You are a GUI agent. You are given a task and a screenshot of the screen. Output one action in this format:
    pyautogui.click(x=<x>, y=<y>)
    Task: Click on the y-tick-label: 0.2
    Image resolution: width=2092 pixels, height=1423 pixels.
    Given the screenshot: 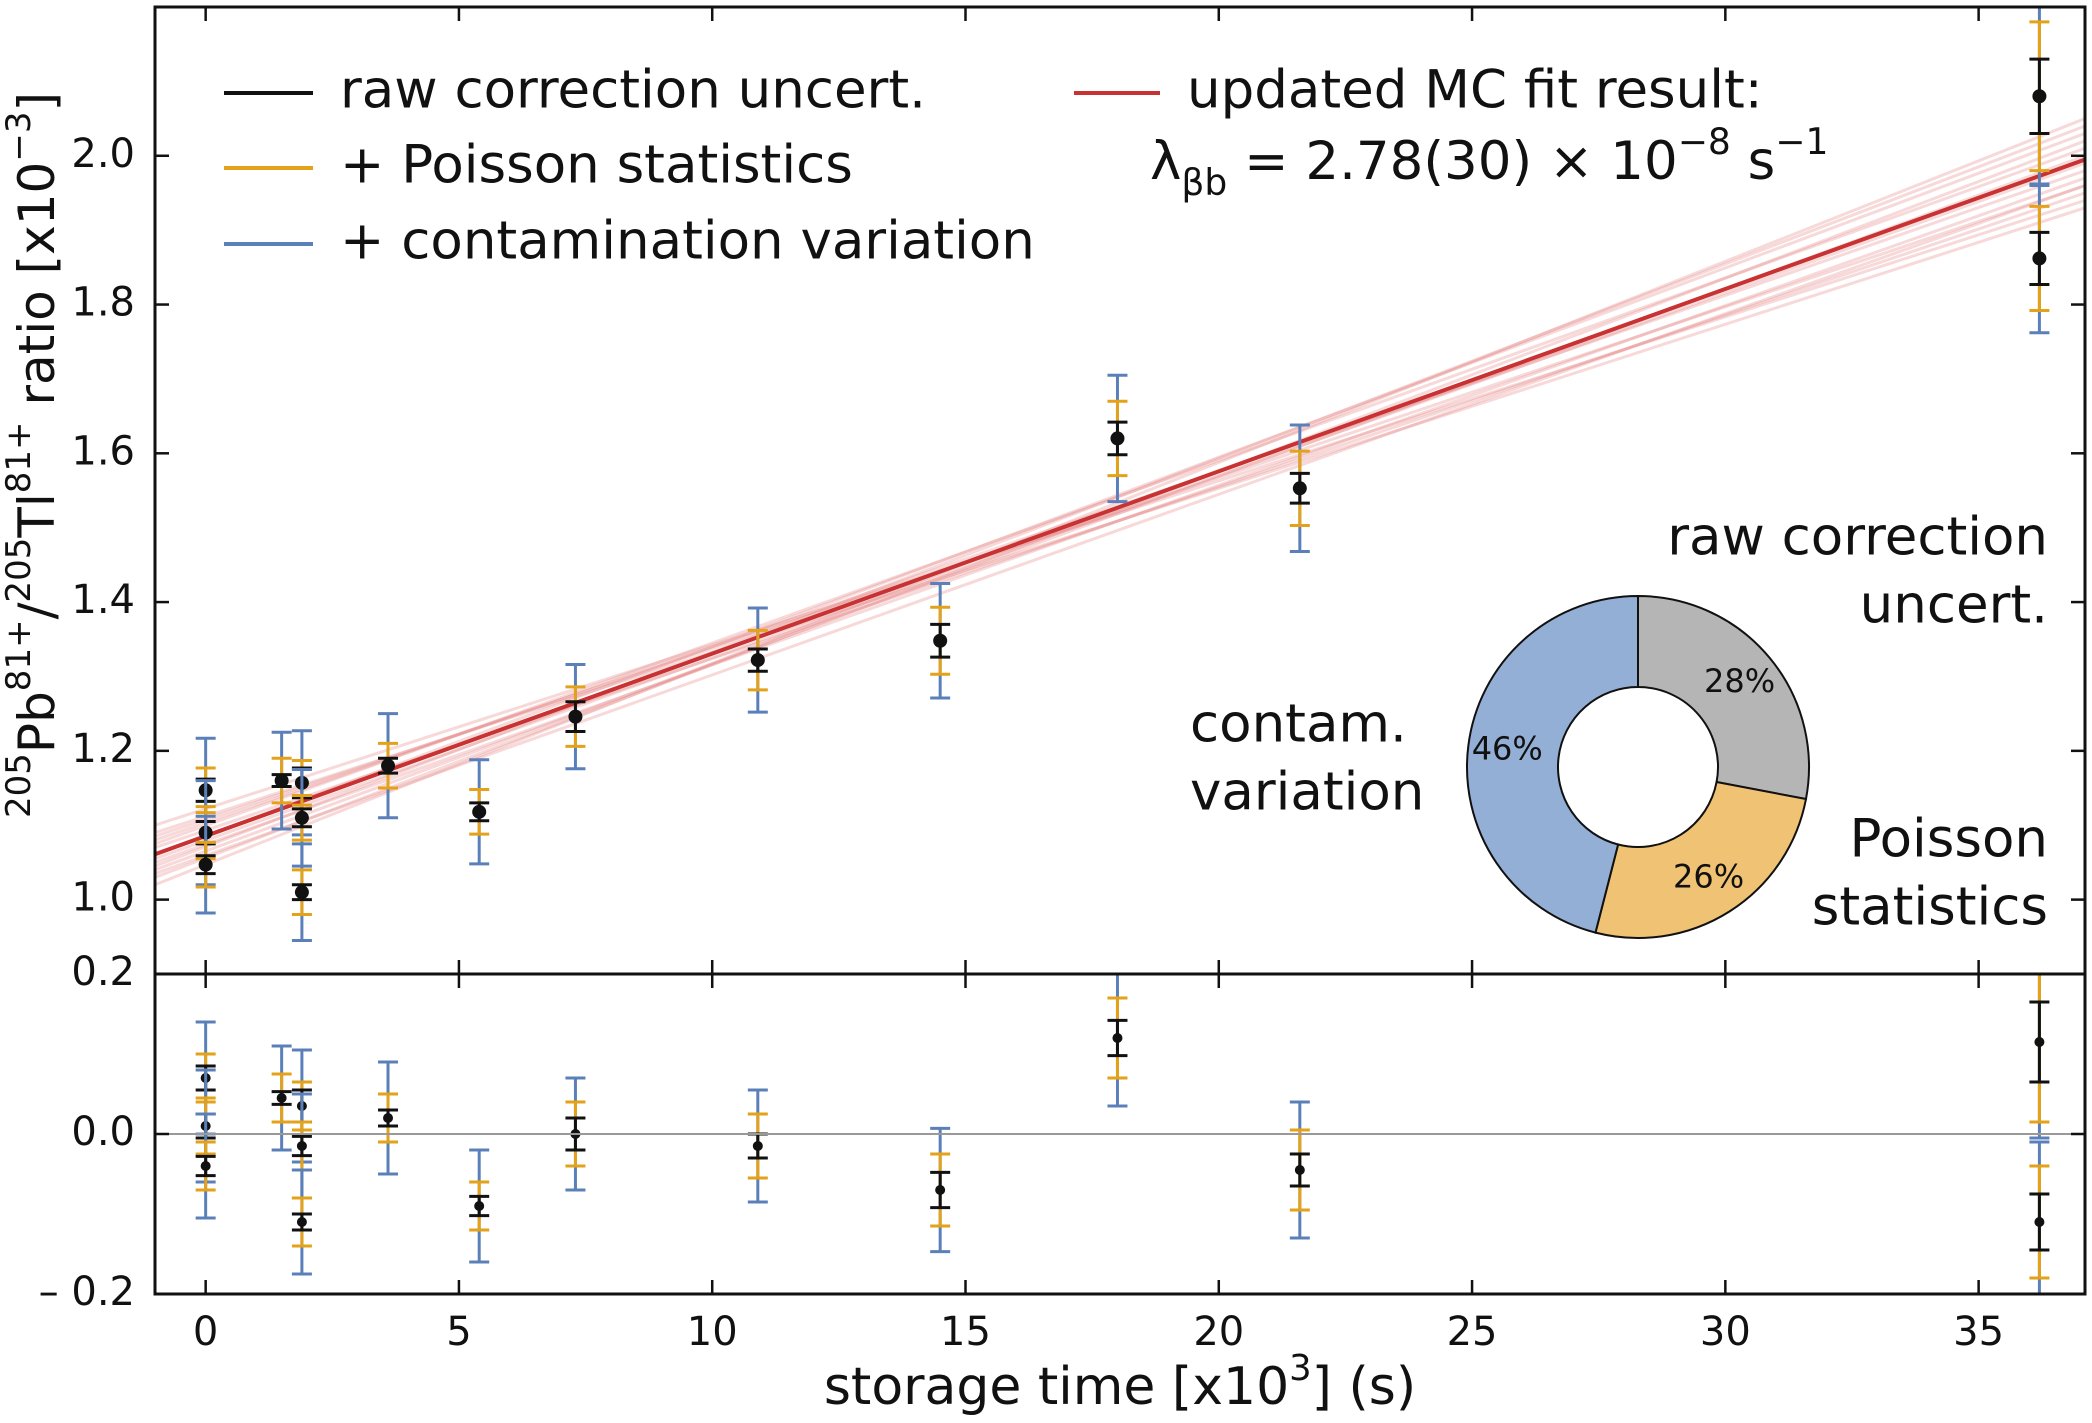 What is the action you would take?
    pyautogui.click(x=103, y=972)
    